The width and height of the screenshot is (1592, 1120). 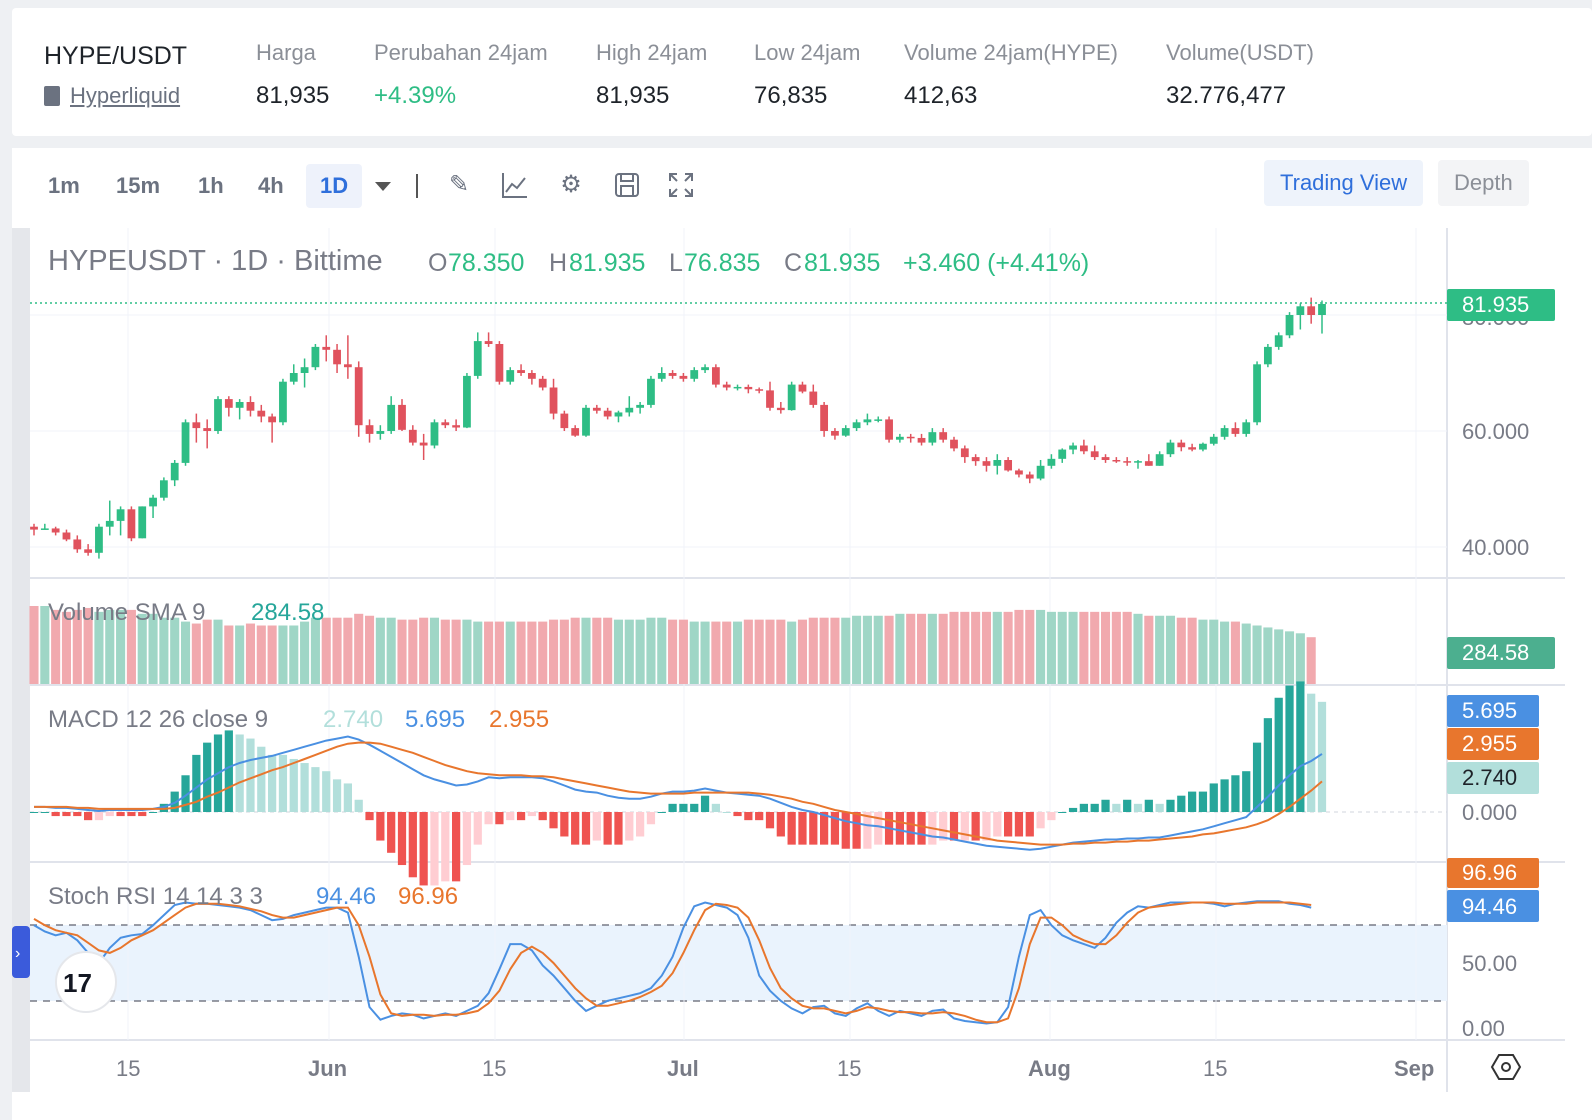 What do you see at coordinates (287, 612) in the screenshot?
I see `volume-legend-value: 284.58` at bounding box center [287, 612].